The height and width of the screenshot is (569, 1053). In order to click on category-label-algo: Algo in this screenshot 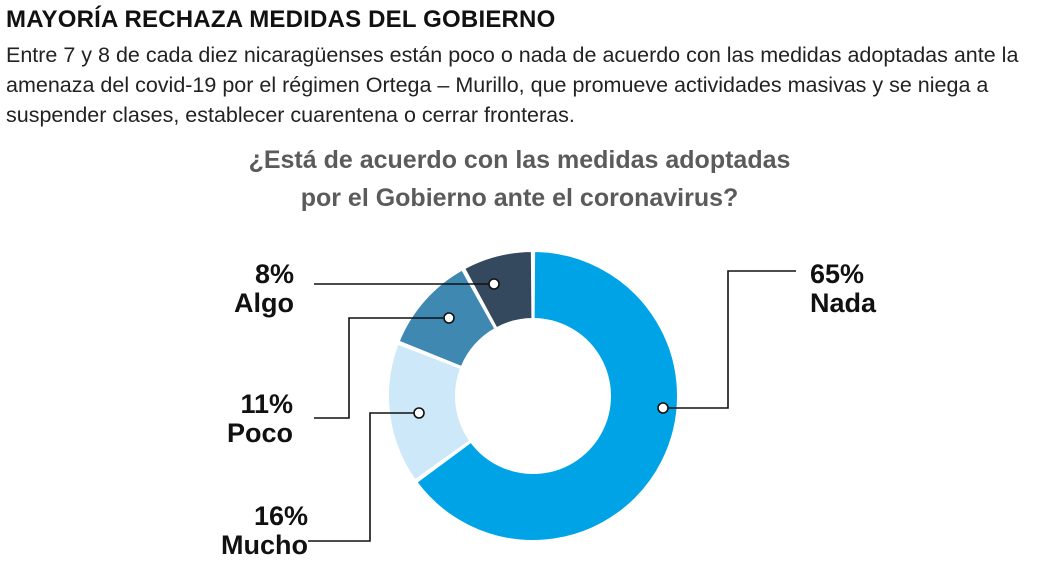, I will do `click(264, 303)`.